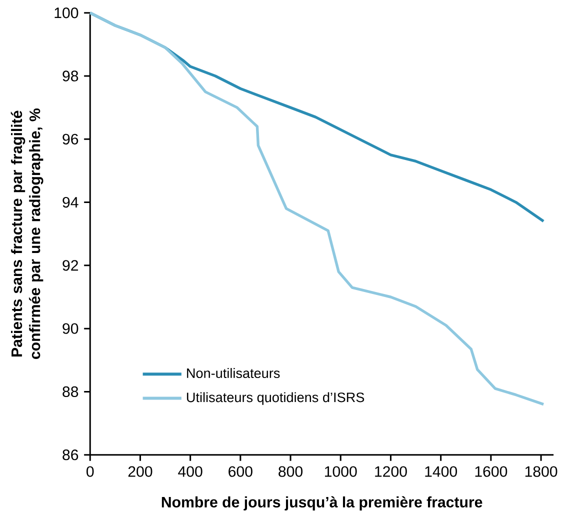  Describe the element at coordinates (441, 471) in the screenshot. I see `x-tick-label: 1400` at that location.